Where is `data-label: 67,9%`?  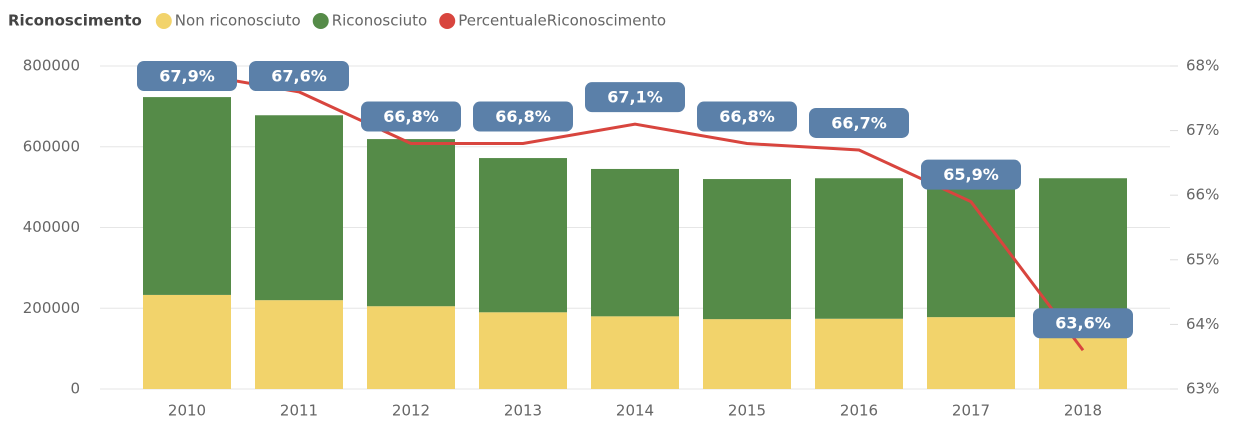
data-label: 67,9% is located at coordinates (187, 76).